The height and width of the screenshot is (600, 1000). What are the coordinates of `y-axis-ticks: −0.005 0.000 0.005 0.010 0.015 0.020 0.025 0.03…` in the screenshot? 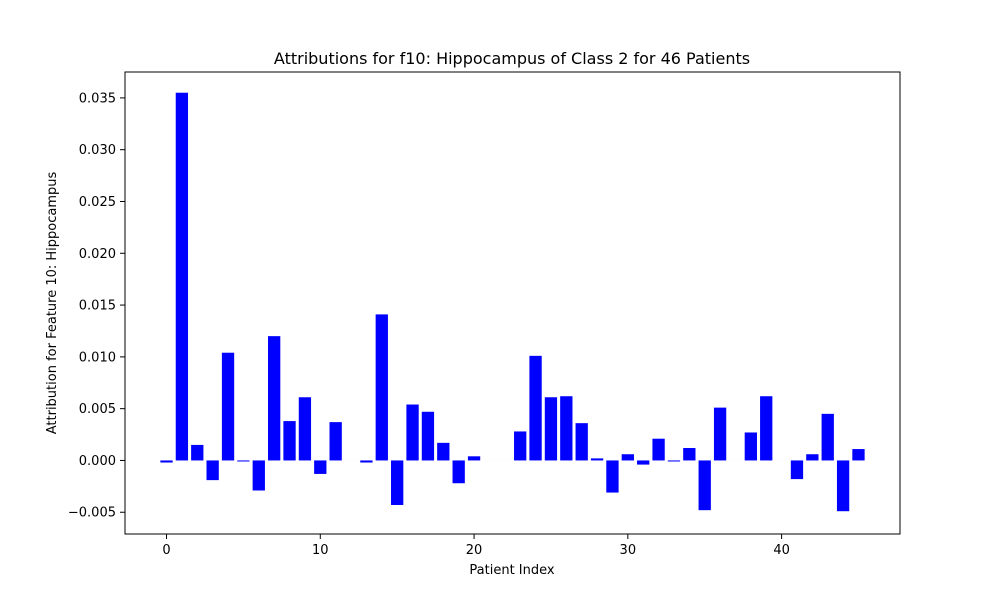 It's located at (96, 306).